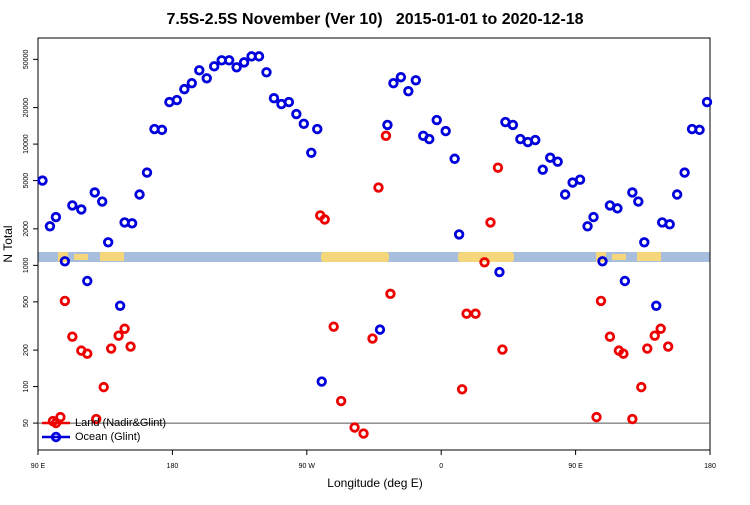 The image size is (750, 505). I want to click on y-tick-label: 10000, so click(26, 144).